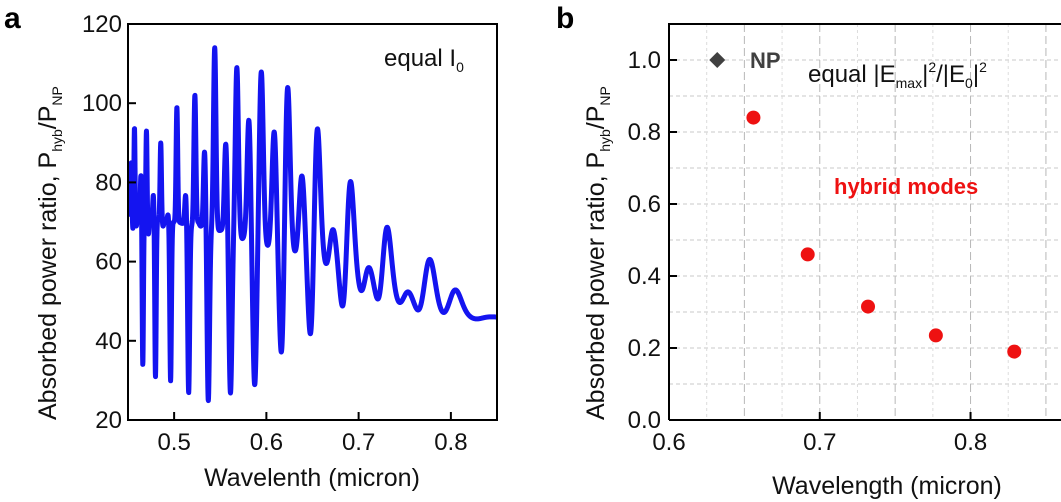 The height and width of the screenshot is (502, 1061). I want to click on panel-b-letter: b, so click(565, 18).